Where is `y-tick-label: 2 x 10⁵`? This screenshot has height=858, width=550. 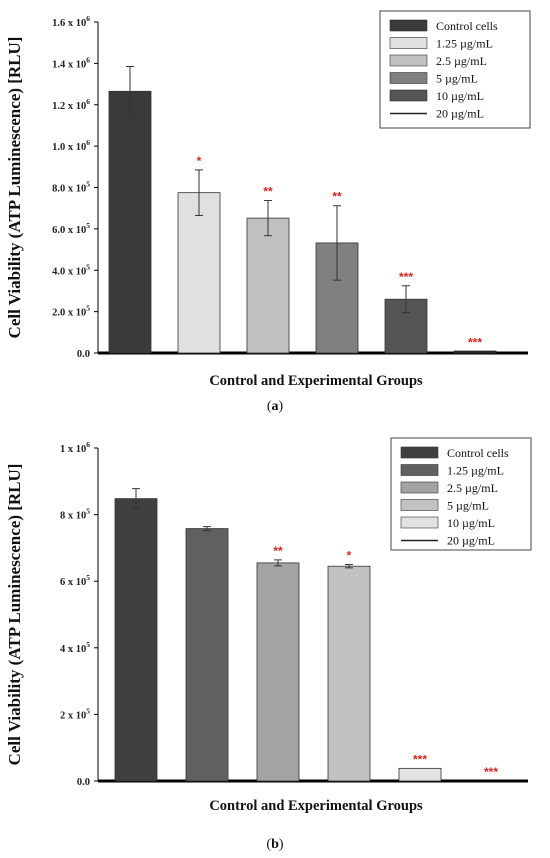
y-tick-label: 2 x 10⁵ is located at coordinates (75, 713).